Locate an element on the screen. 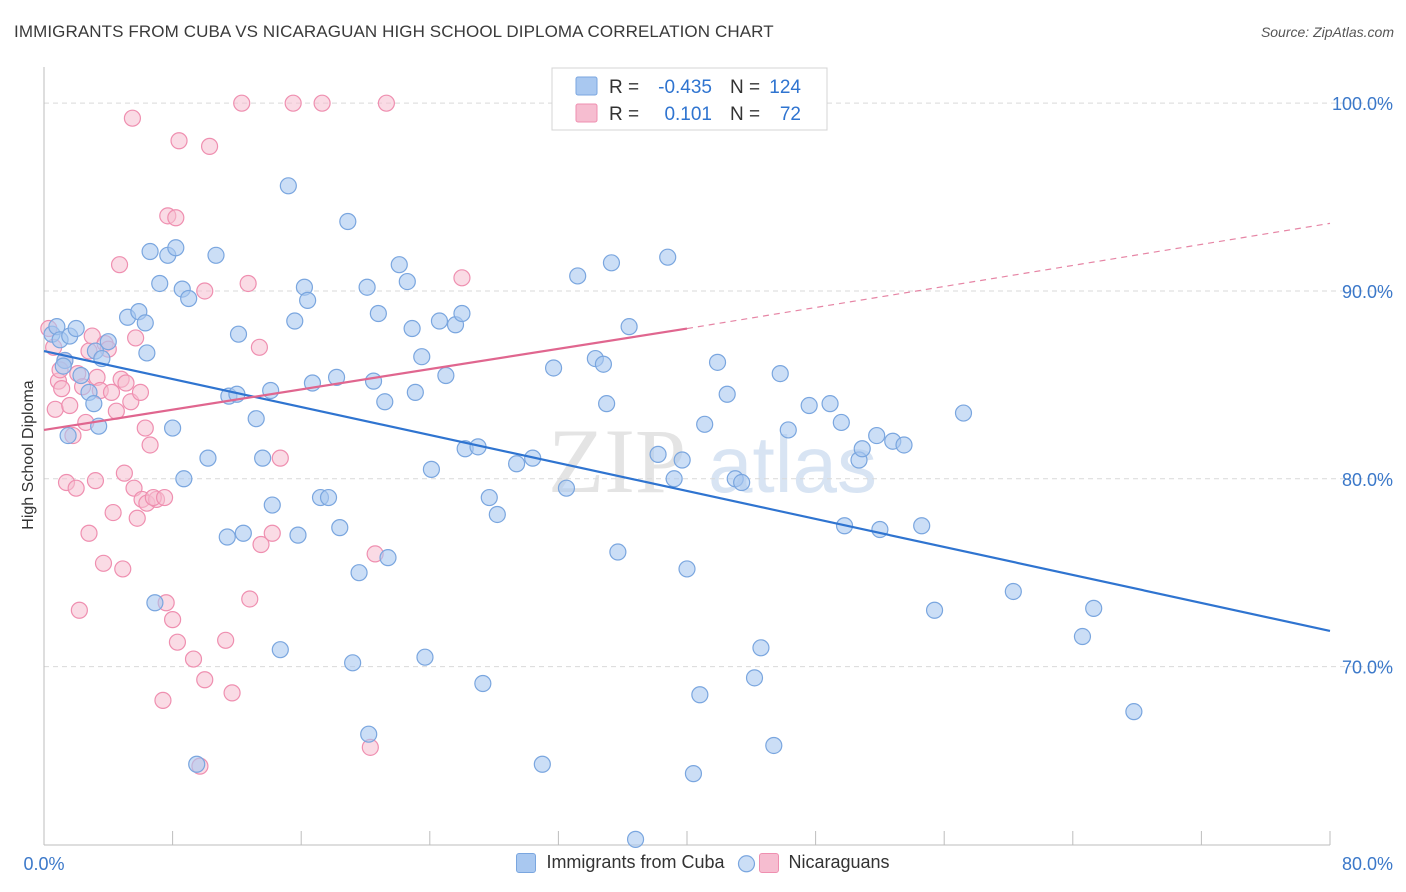  trend-line-nicaraguans is located at coordinates (365, 379).